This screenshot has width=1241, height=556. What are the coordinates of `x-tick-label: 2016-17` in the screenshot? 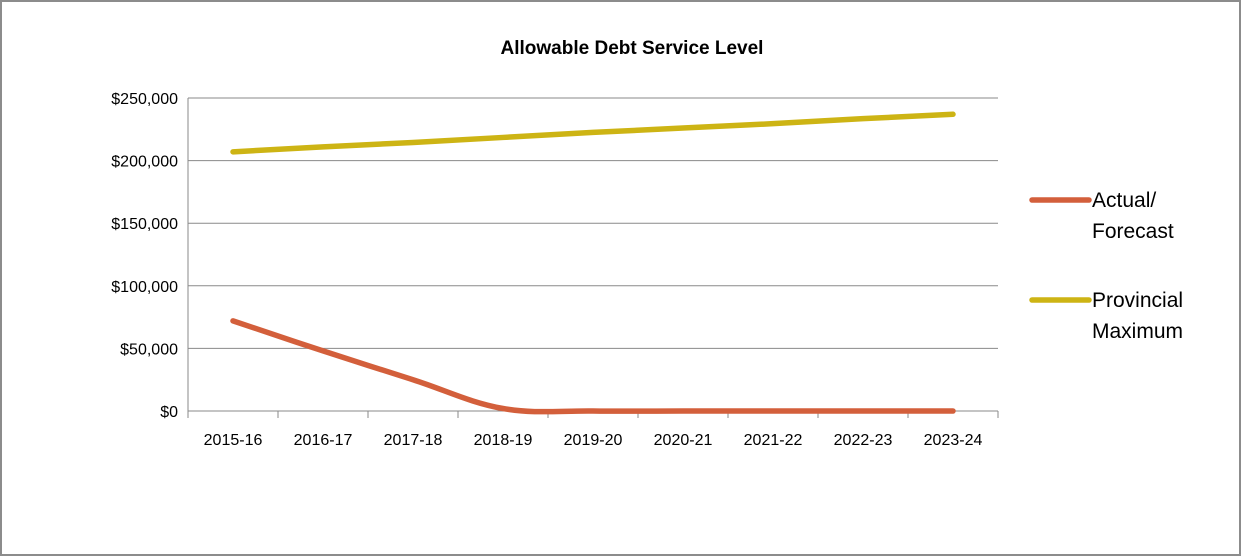 It's located at (323, 440).